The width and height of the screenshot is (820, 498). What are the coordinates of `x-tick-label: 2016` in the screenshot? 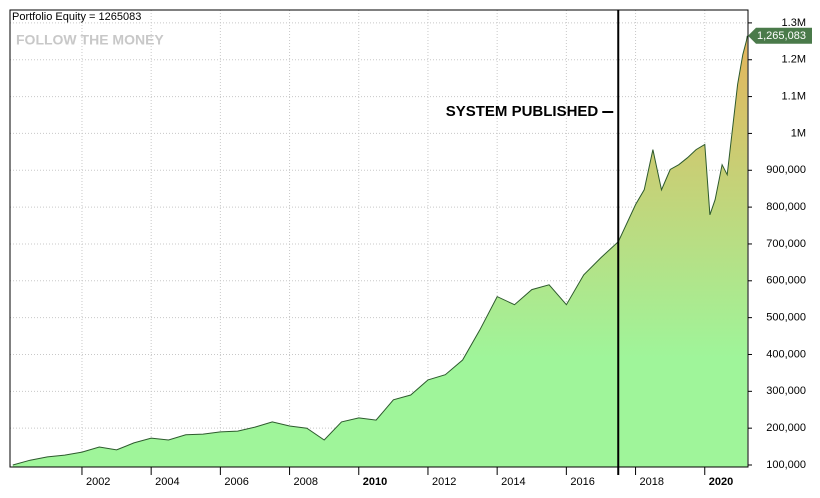 It's located at (582, 482).